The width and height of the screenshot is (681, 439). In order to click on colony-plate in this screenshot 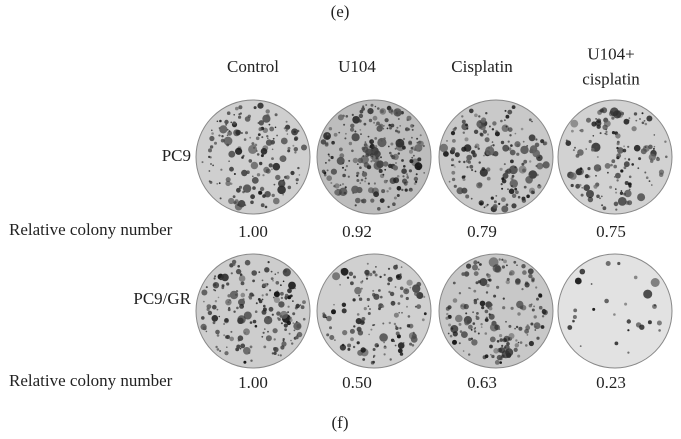, I will do `click(374, 157)`.